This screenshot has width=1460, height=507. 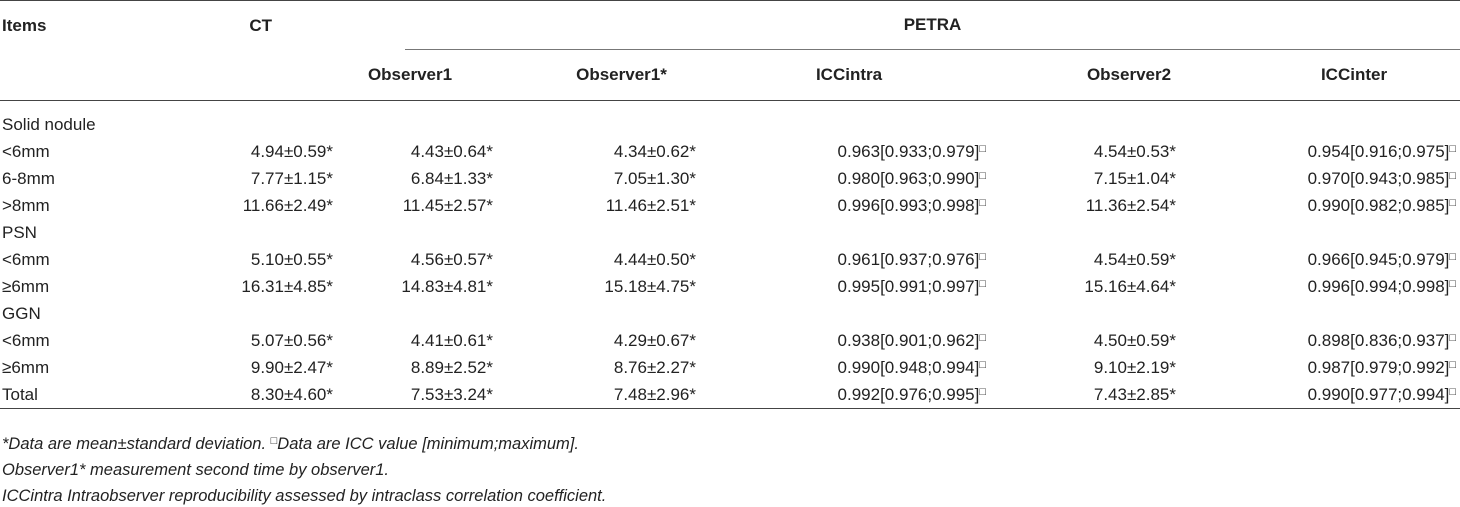 I want to click on cell-text: 0.995[0.991;0.997], so click(x=908, y=286).